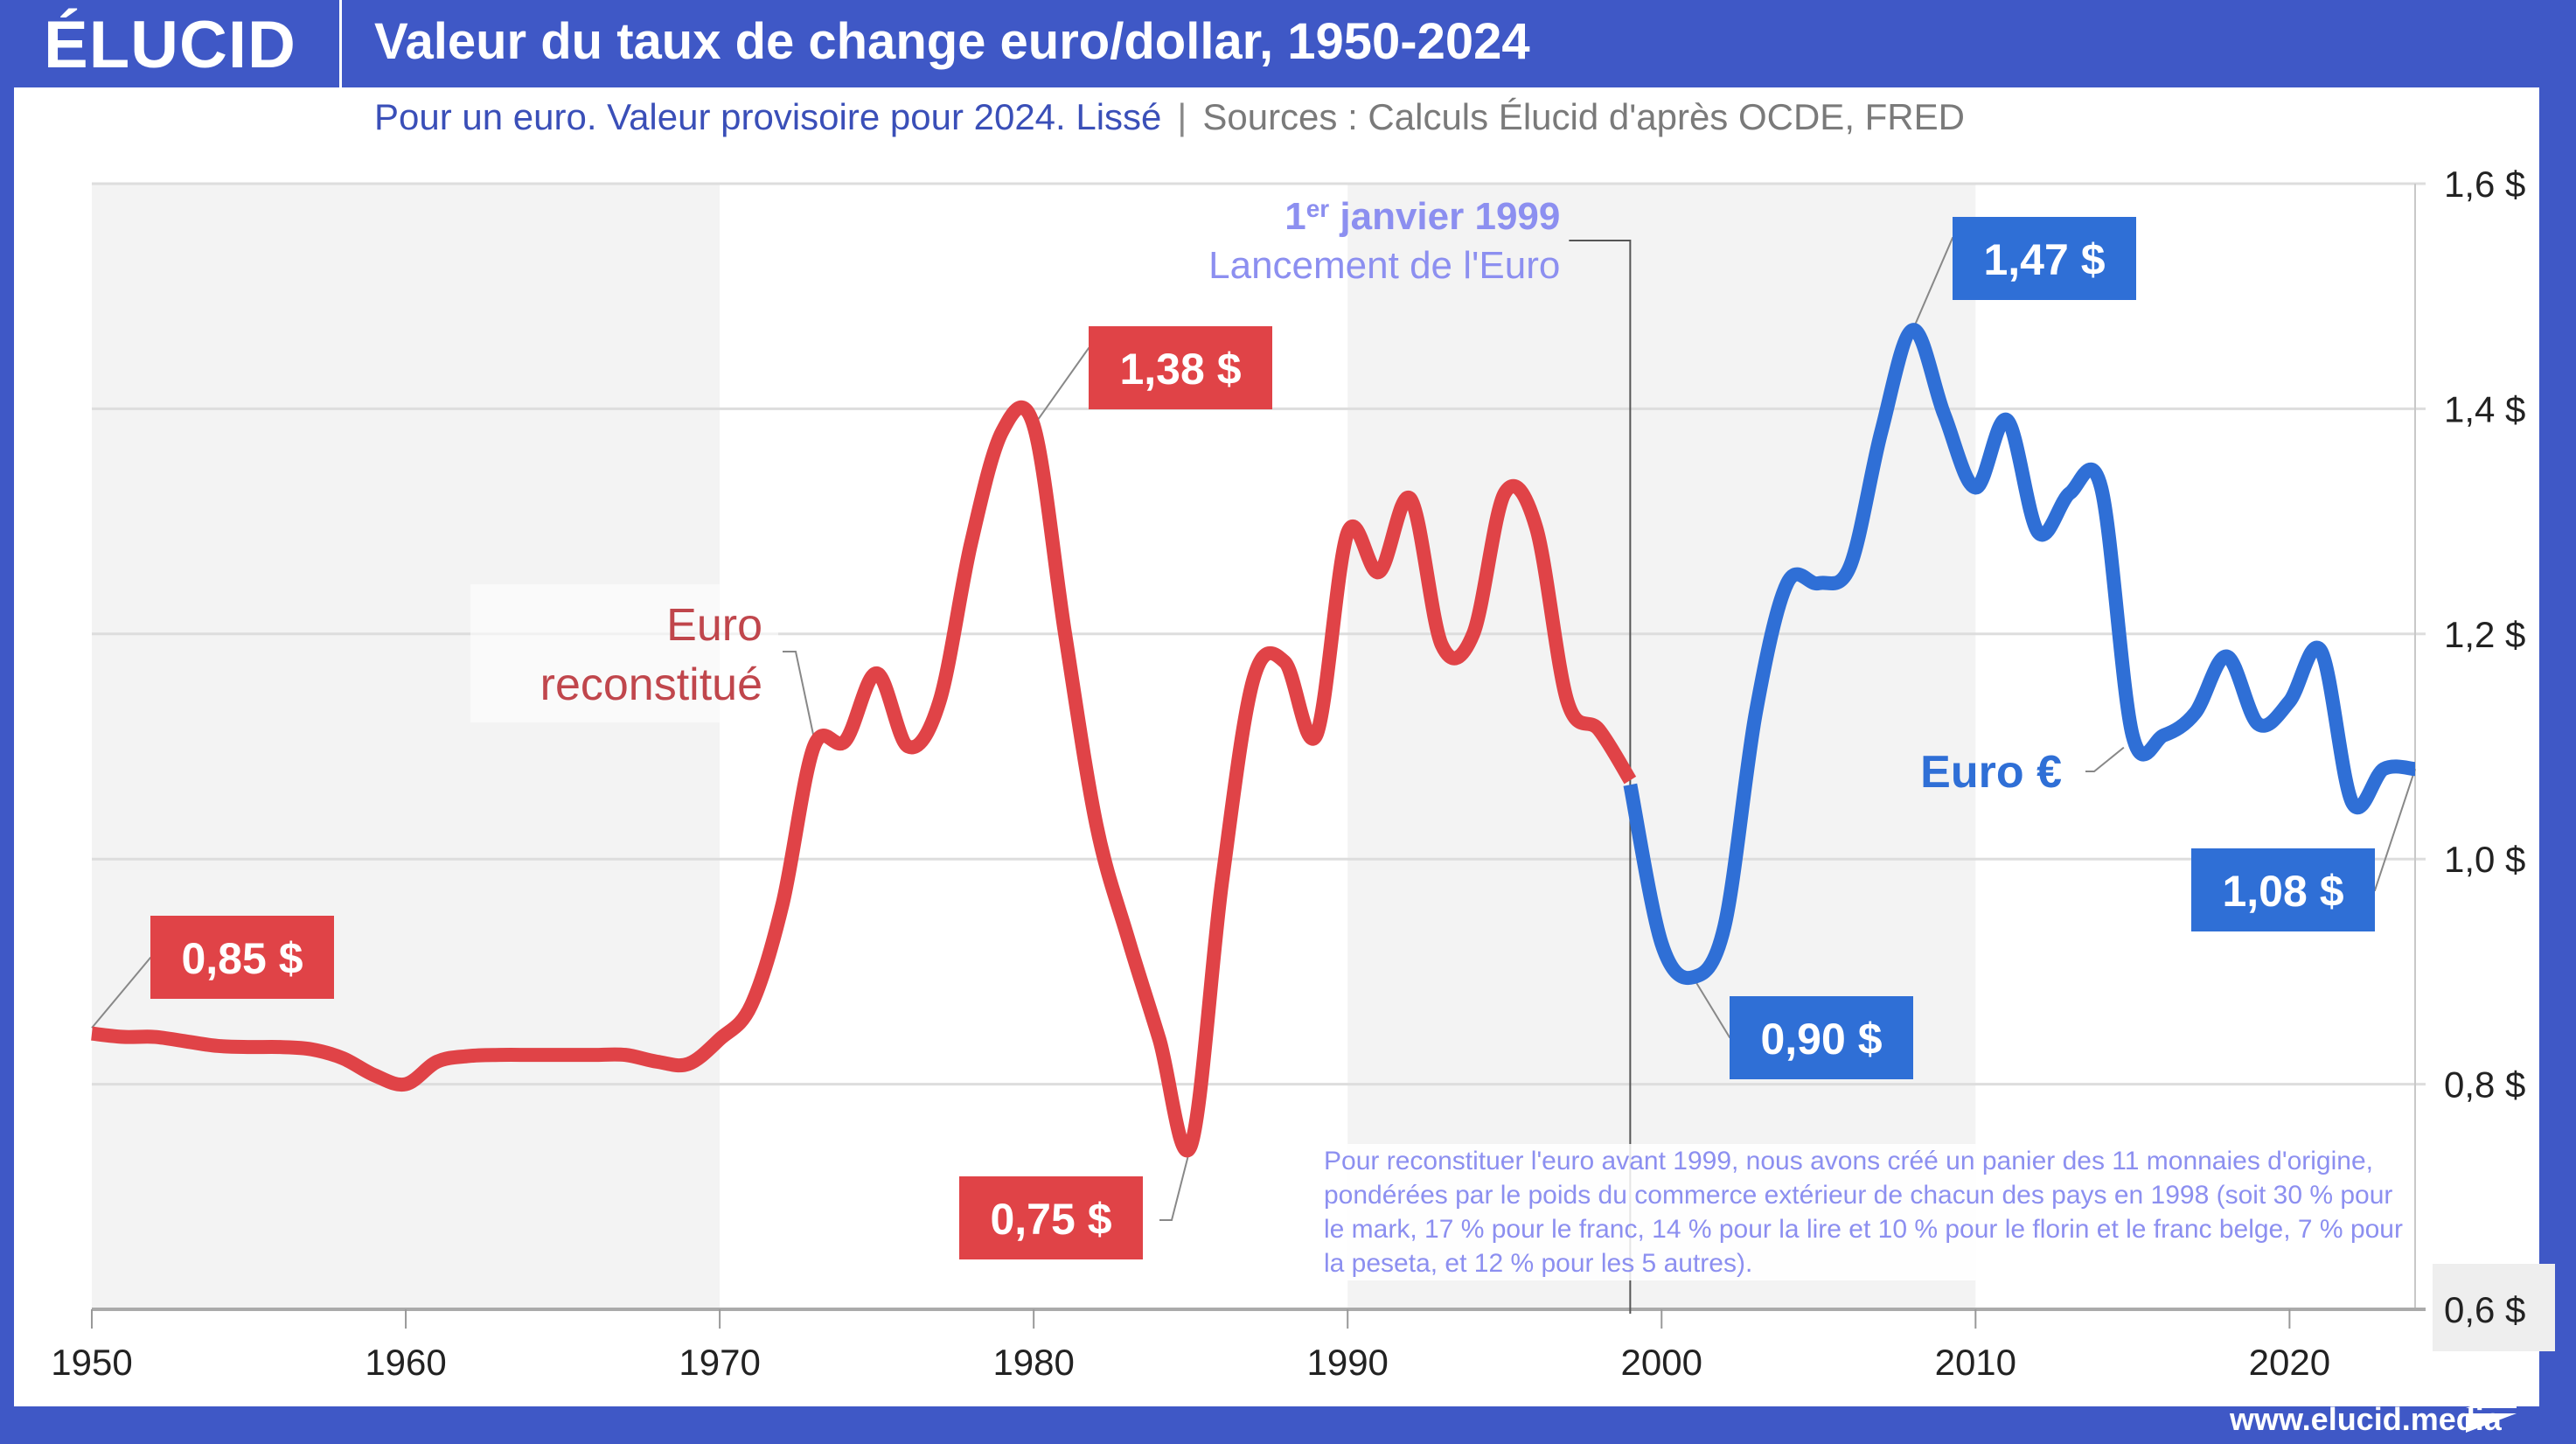  What do you see at coordinates (2491, 1411) in the screenshot?
I see `elucid-mark-icon` at bounding box center [2491, 1411].